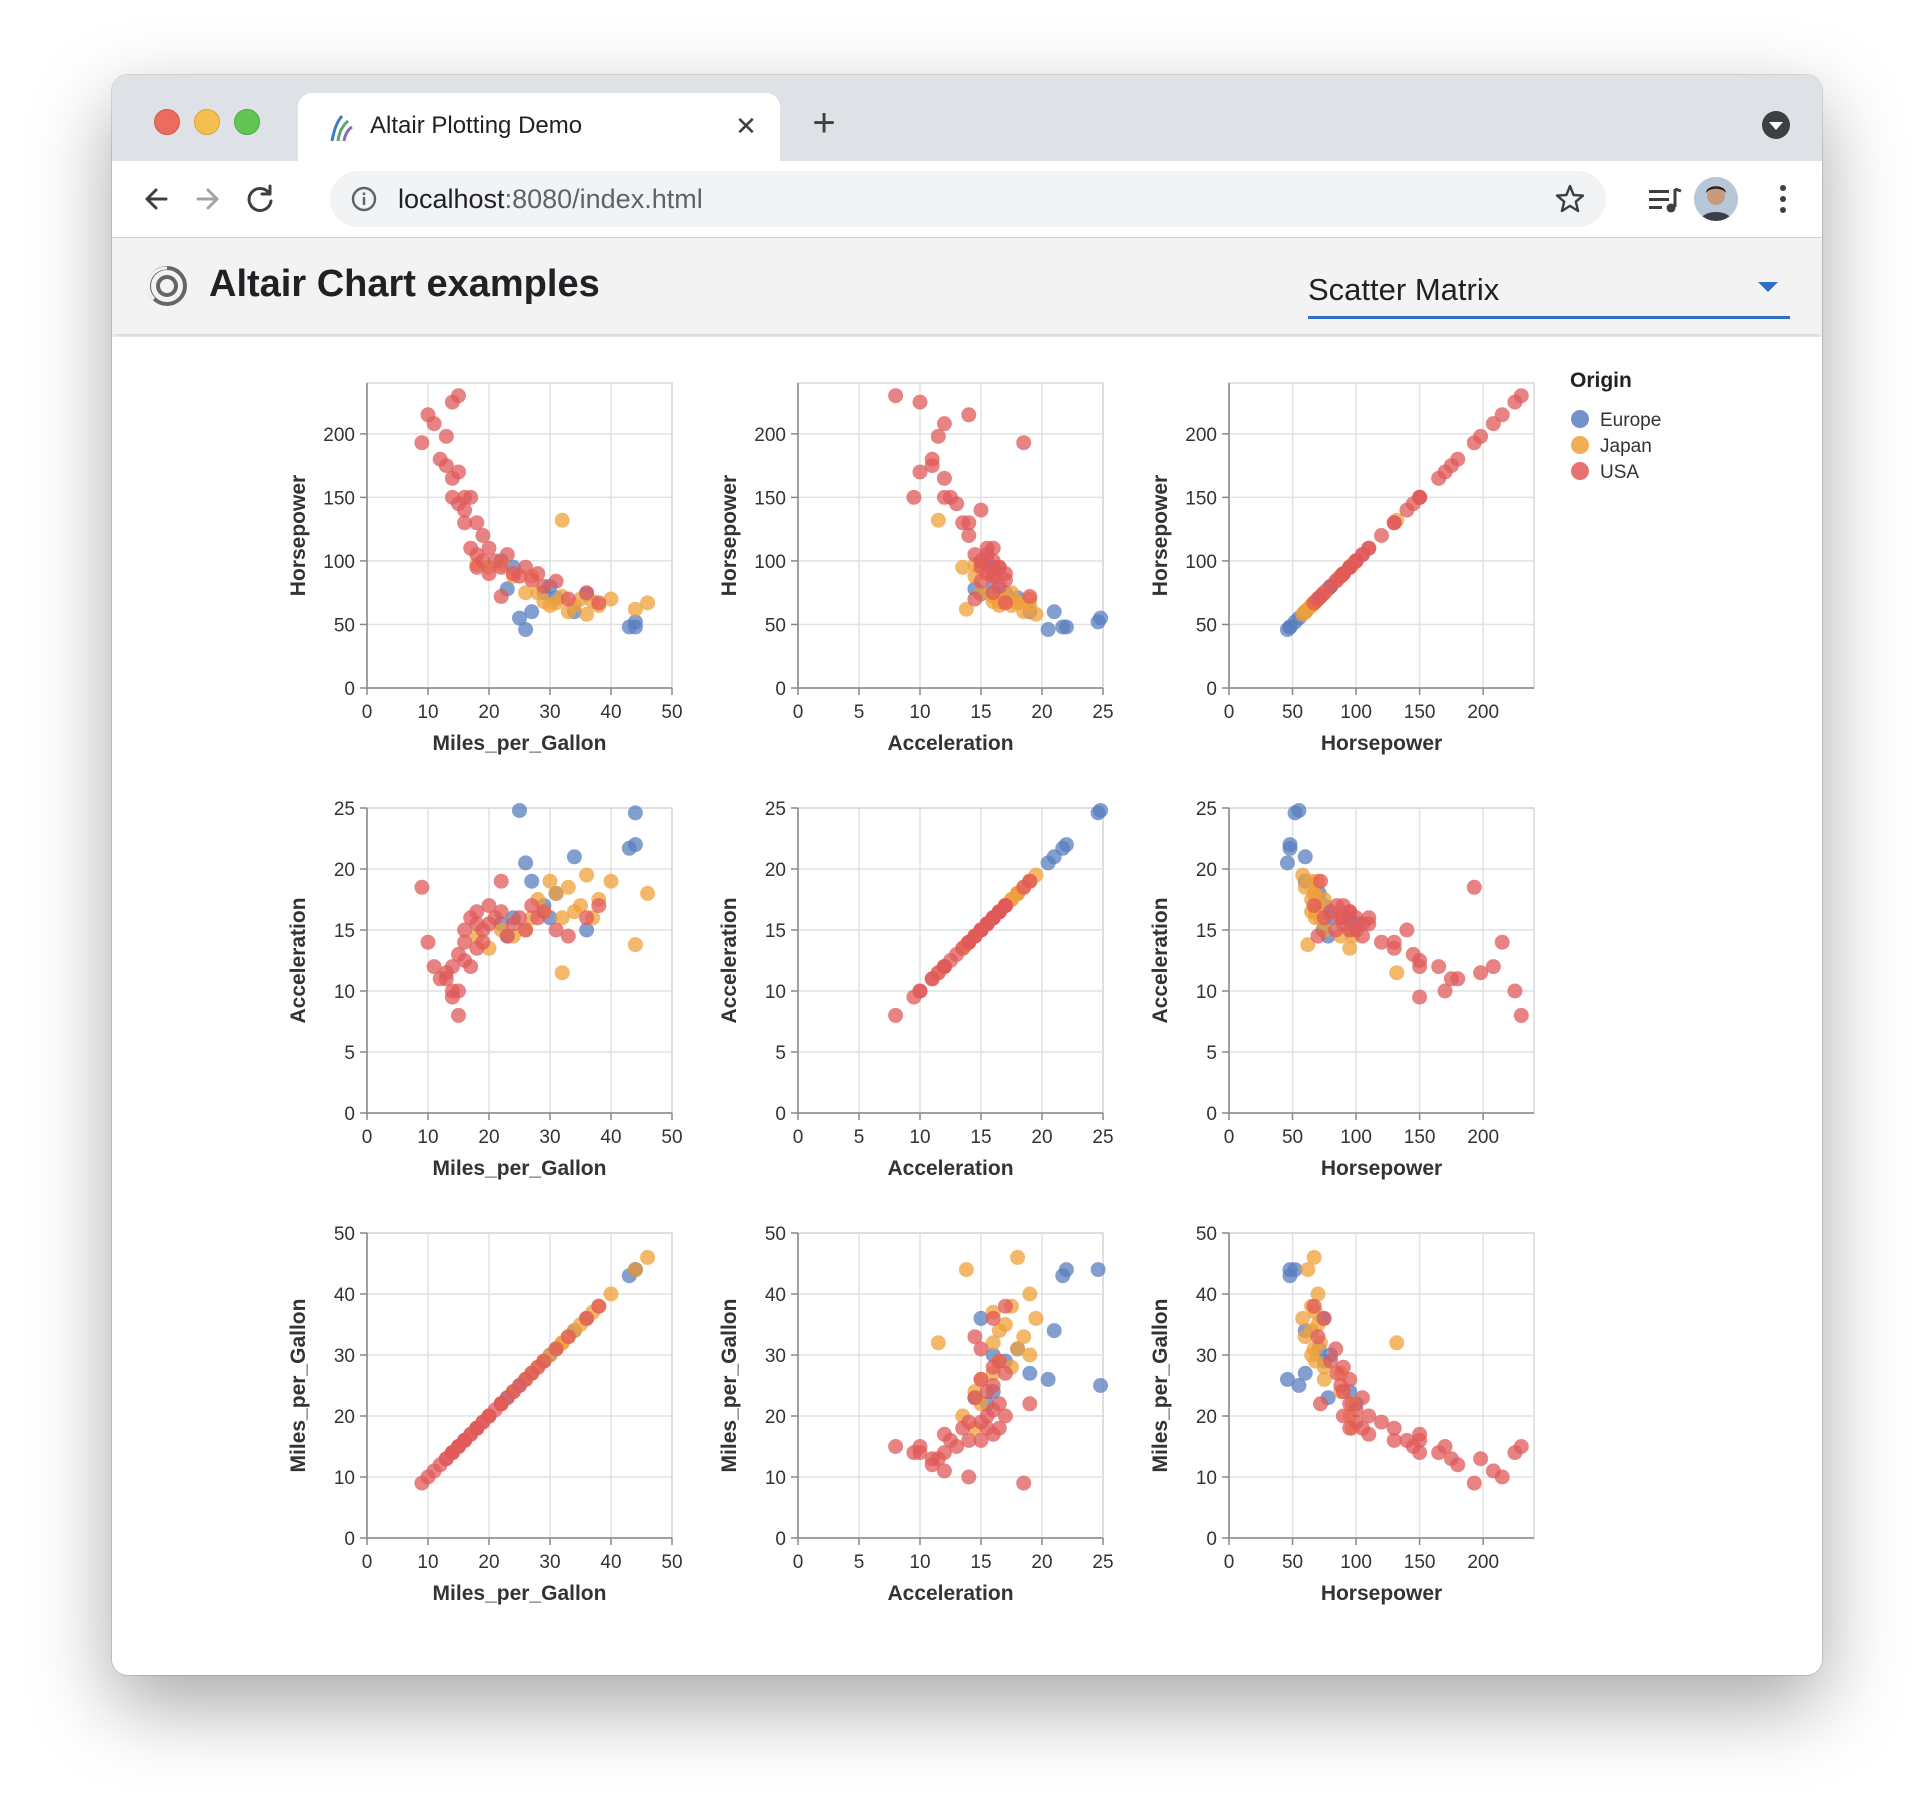 The width and height of the screenshot is (1928, 1820). Describe the element at coordinates (775, 1356) in the screenshot. I see `y-tick-label: 30` at that location.